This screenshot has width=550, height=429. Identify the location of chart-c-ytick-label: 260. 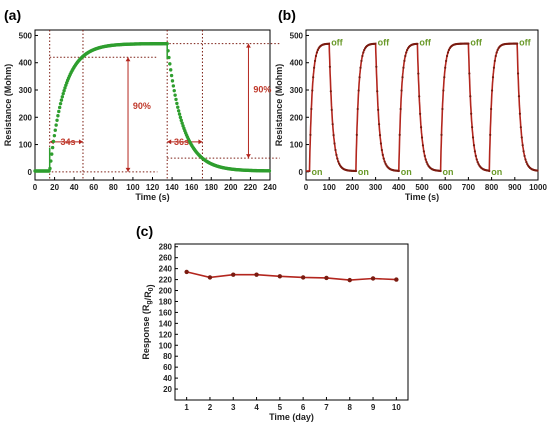
(166, 258).